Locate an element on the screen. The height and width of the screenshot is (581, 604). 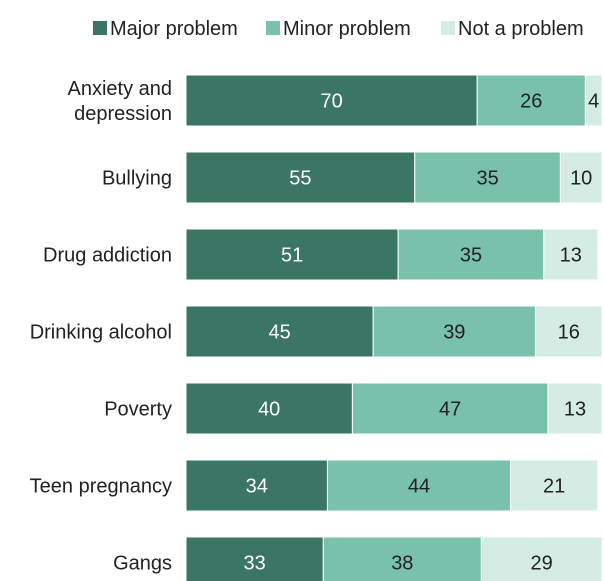
category-label: Drug addiction is located at coordinates (107, 256).